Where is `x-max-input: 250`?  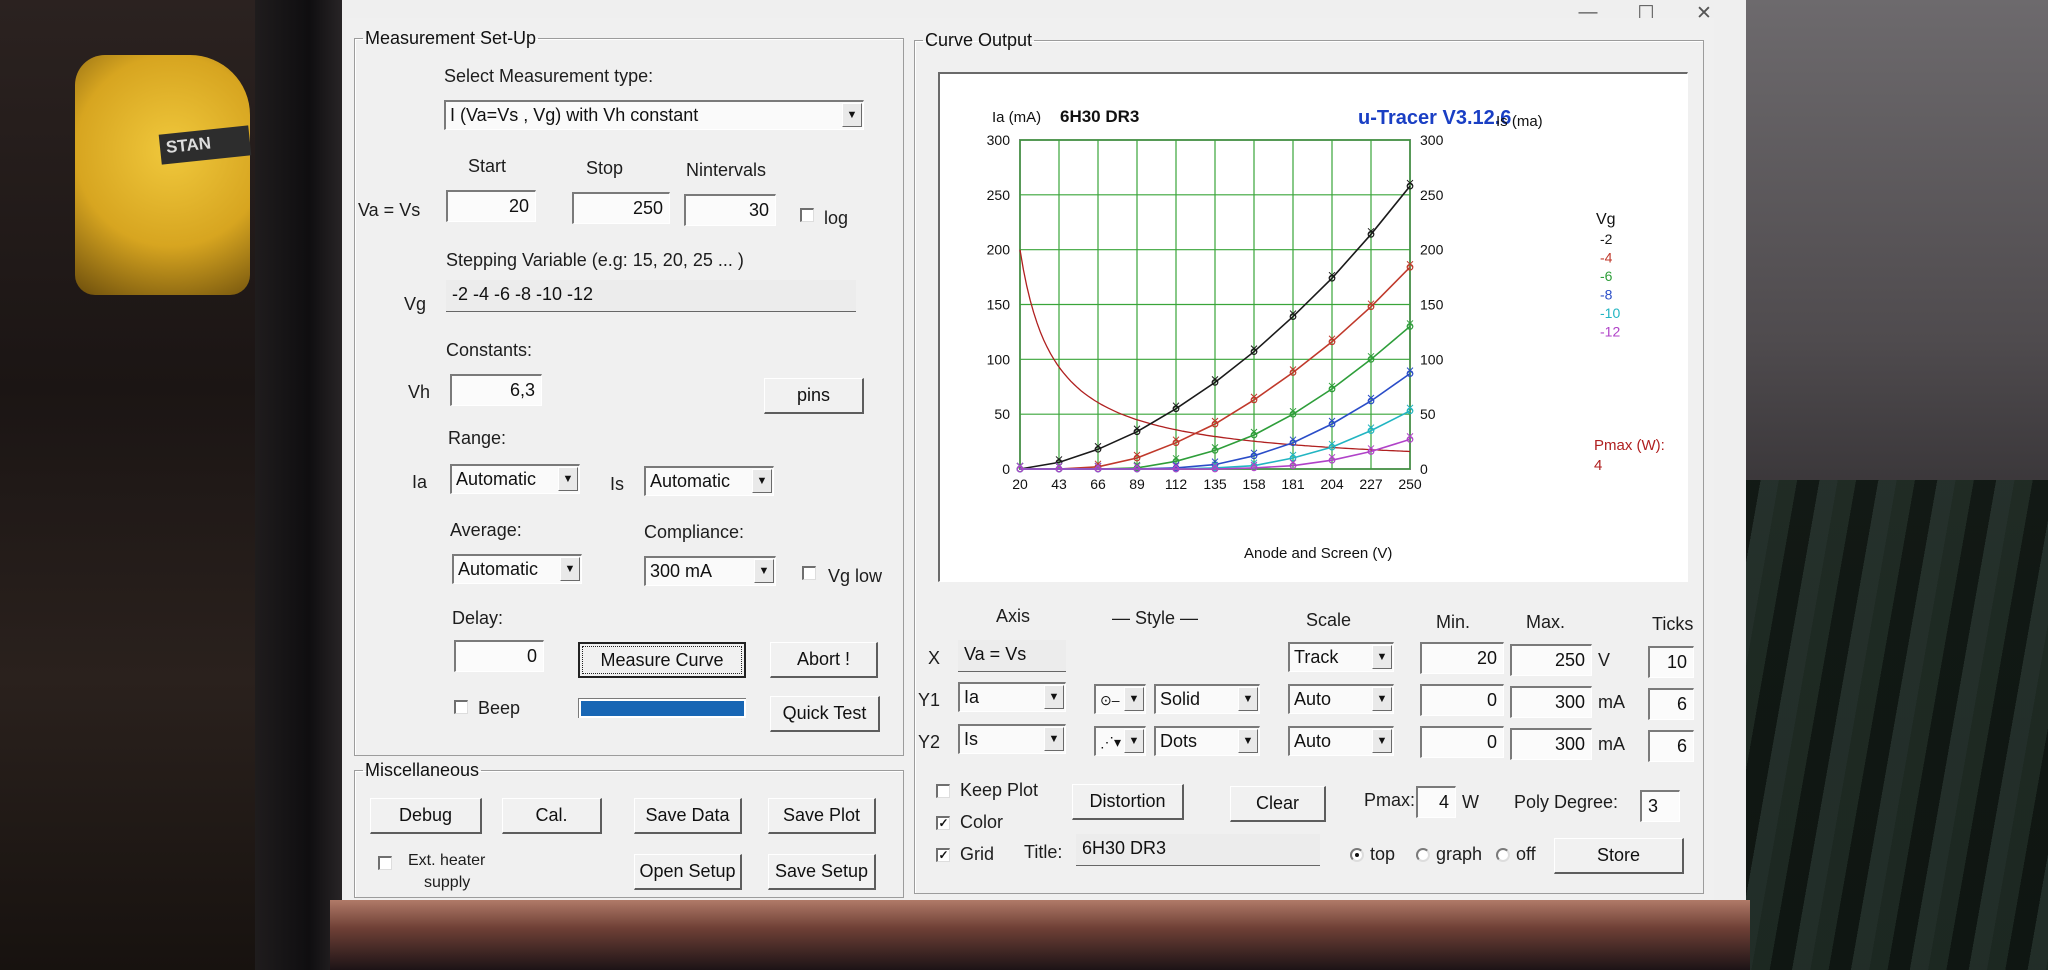
x-max-input: 250 is located at coordinates (1551, 660).